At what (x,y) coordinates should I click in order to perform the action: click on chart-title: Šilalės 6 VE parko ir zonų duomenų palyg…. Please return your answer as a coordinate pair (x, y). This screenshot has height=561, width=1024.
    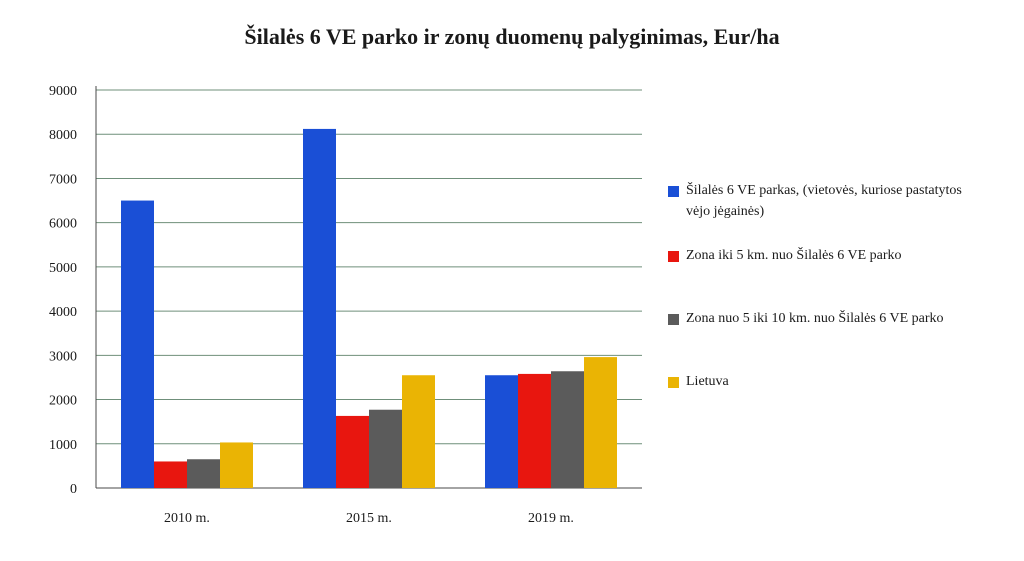
    Looking at the image, I should click on (512, 36).